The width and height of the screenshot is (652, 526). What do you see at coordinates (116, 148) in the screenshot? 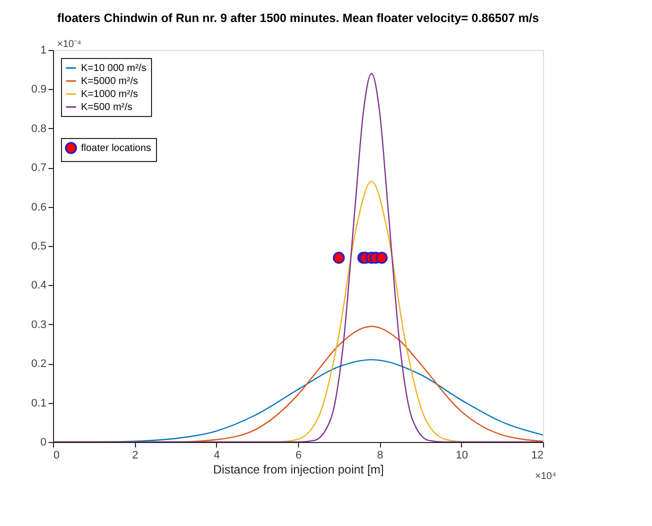
I see `legend-label: floater locations` at bounding box center [116, 148].